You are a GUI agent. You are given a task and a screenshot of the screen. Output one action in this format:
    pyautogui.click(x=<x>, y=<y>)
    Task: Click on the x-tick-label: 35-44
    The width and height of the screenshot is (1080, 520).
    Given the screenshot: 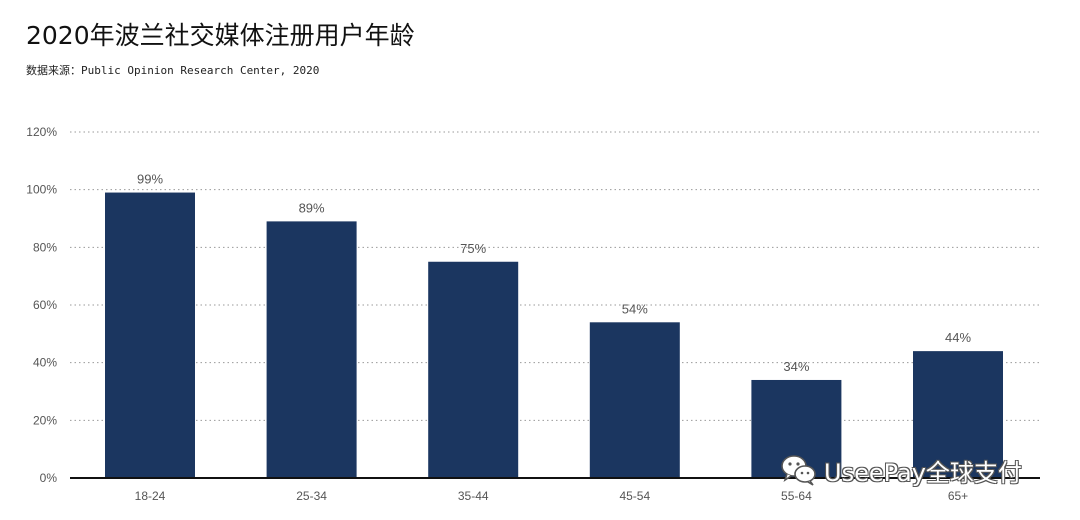 What is the action you would take?
    pyautogui.click(x=473, y=496)
    